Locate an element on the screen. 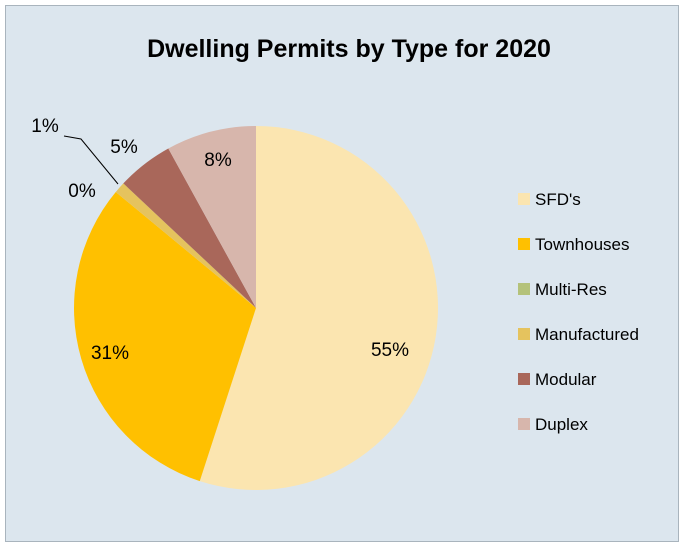 The image size is (687, 547). pie-slice-modular is located at coordinates (189, 228).